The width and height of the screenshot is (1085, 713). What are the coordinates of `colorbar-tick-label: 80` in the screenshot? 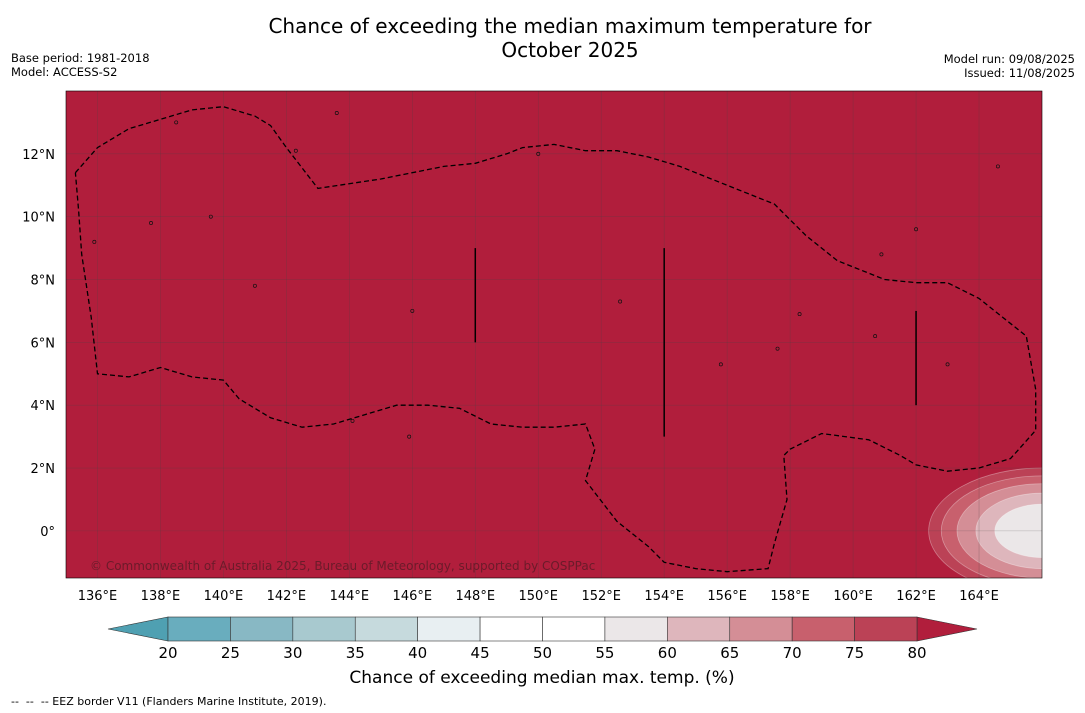 It's located at (916, 653).